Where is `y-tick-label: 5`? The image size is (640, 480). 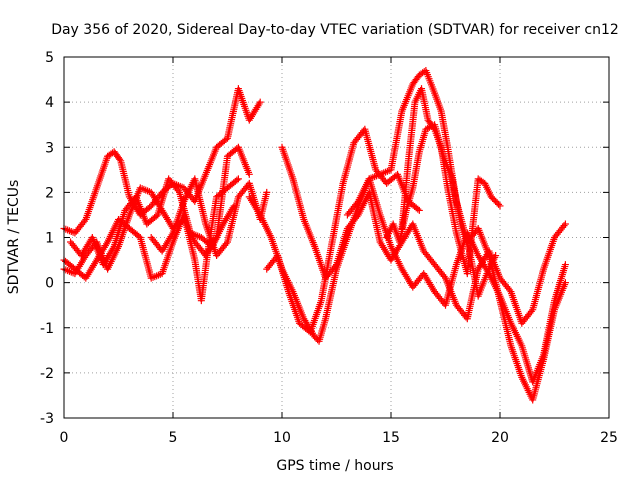
y-tick-label: 5 is located at coordinates (49, 58).